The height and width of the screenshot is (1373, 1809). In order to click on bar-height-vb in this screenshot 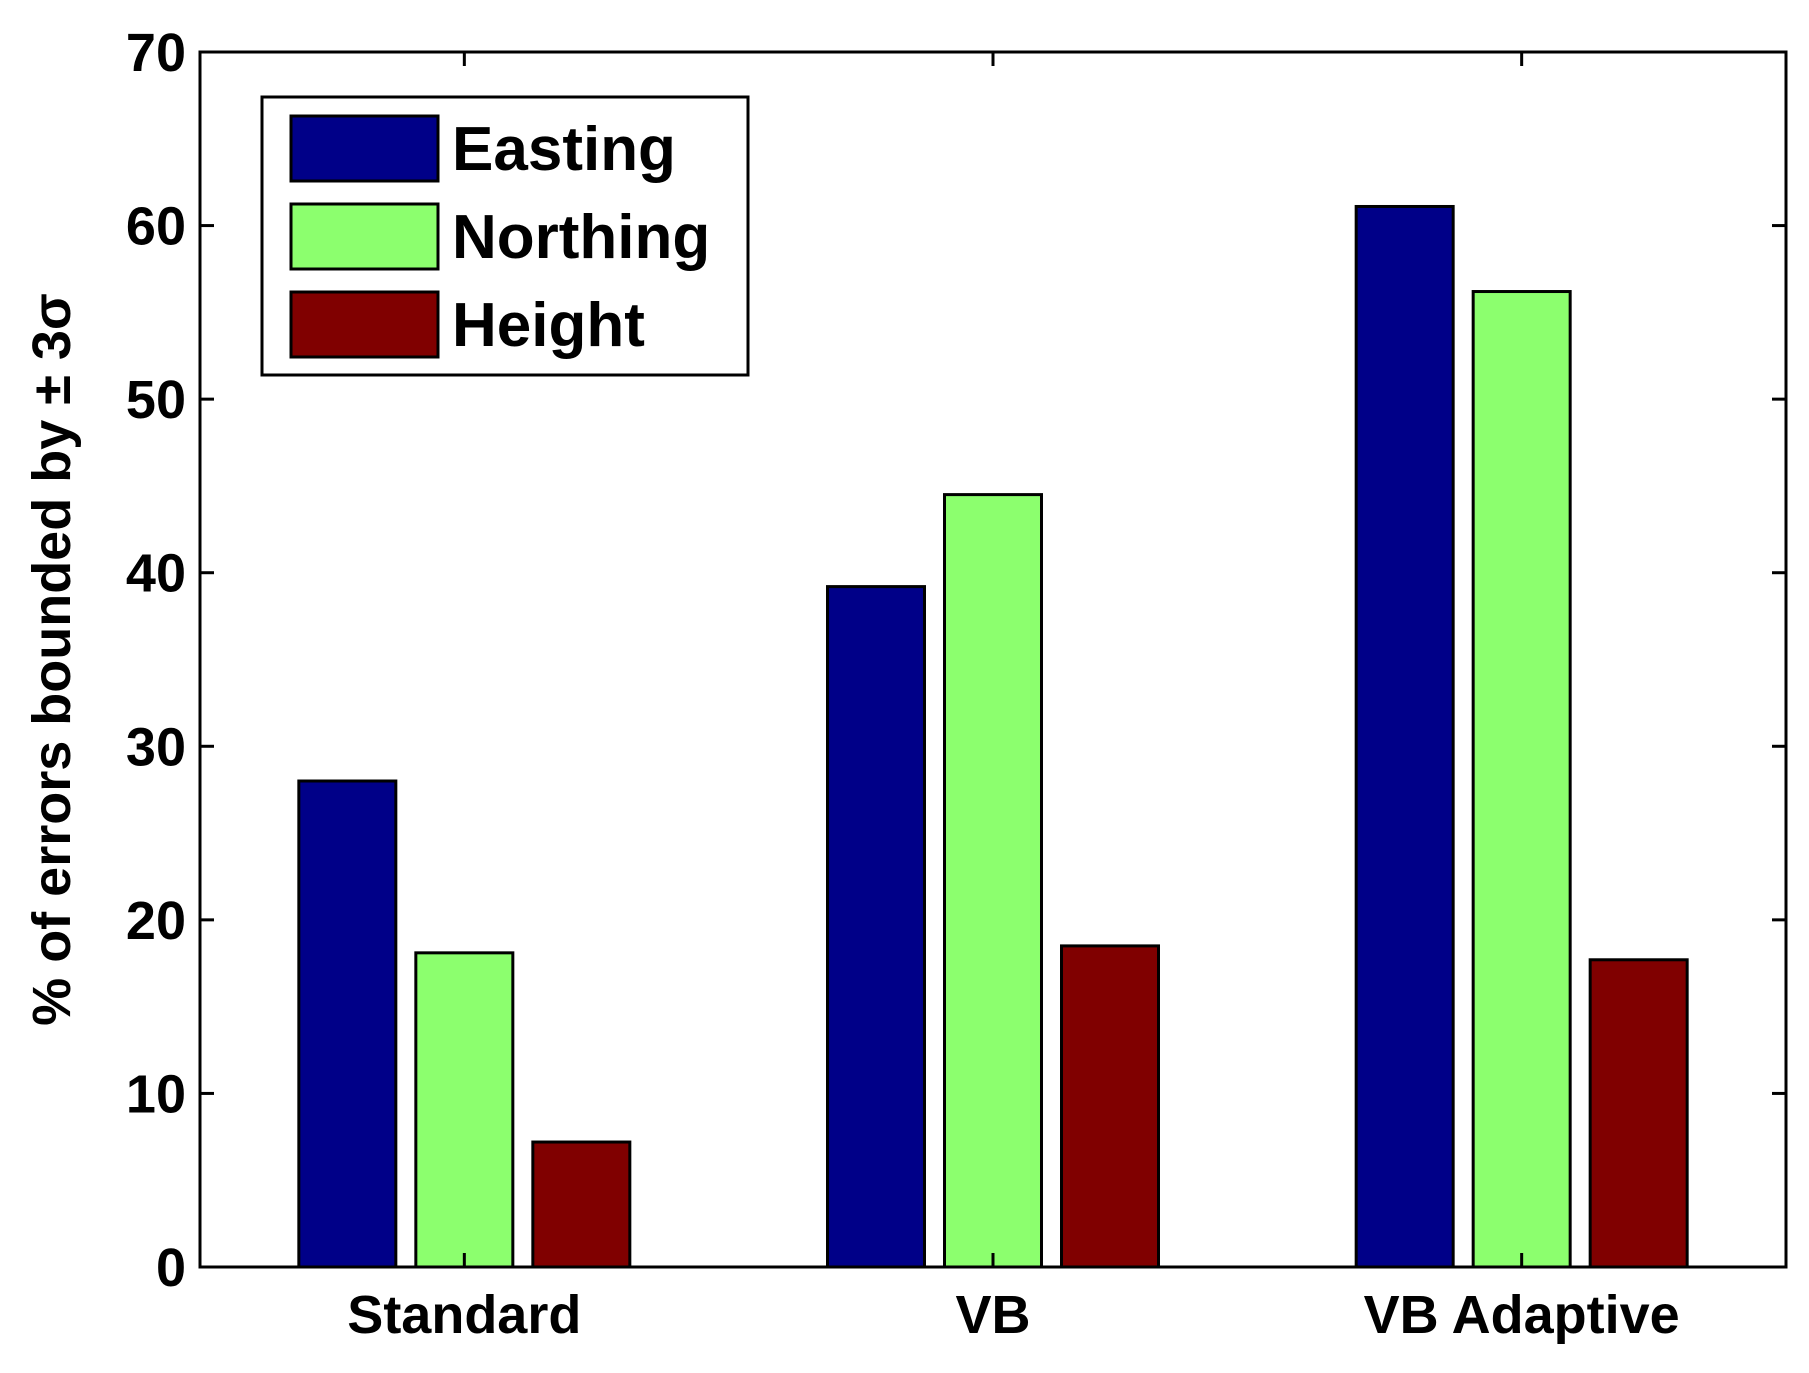, I will do `click(1110, 1106)`.